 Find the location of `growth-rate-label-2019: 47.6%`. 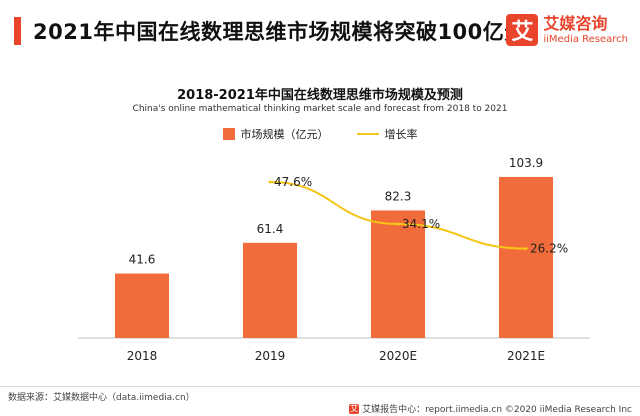

growth-rate-label-2019: 47.6% is located at coordinates (293, 182).